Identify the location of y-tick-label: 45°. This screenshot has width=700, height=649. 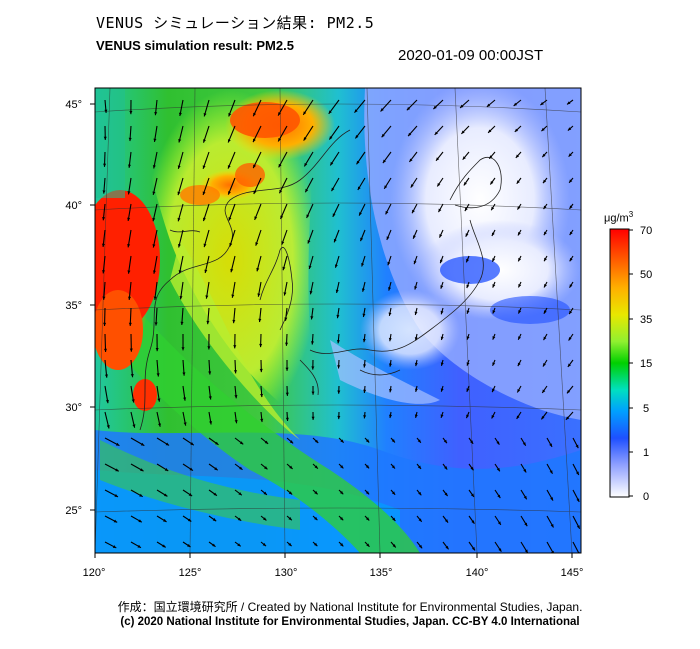
(73, 105).